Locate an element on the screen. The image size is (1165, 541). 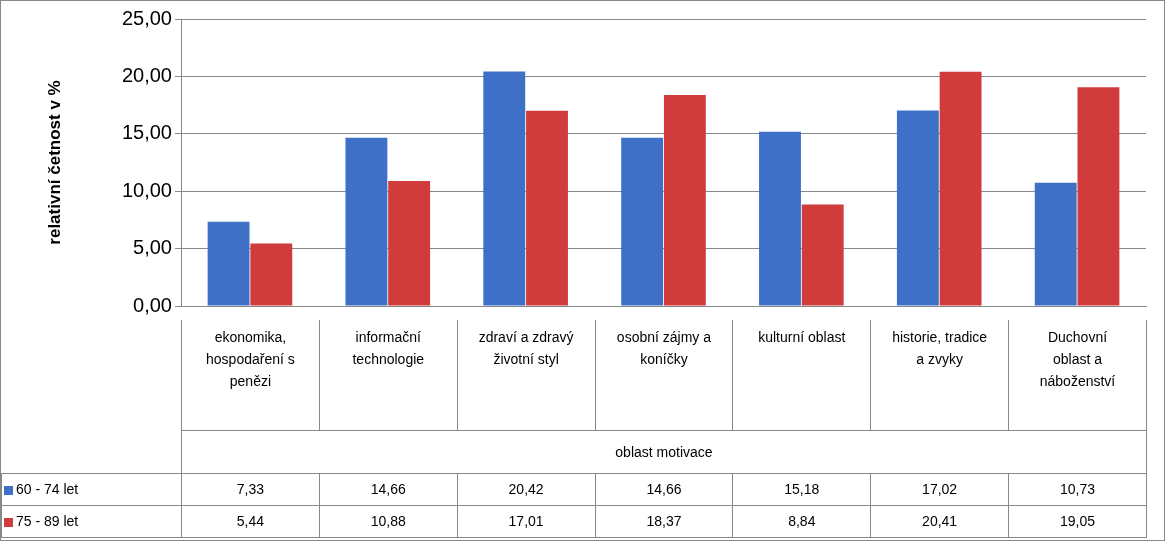
x-axis-title: oblast motivace is located at coordinates (664, 451).